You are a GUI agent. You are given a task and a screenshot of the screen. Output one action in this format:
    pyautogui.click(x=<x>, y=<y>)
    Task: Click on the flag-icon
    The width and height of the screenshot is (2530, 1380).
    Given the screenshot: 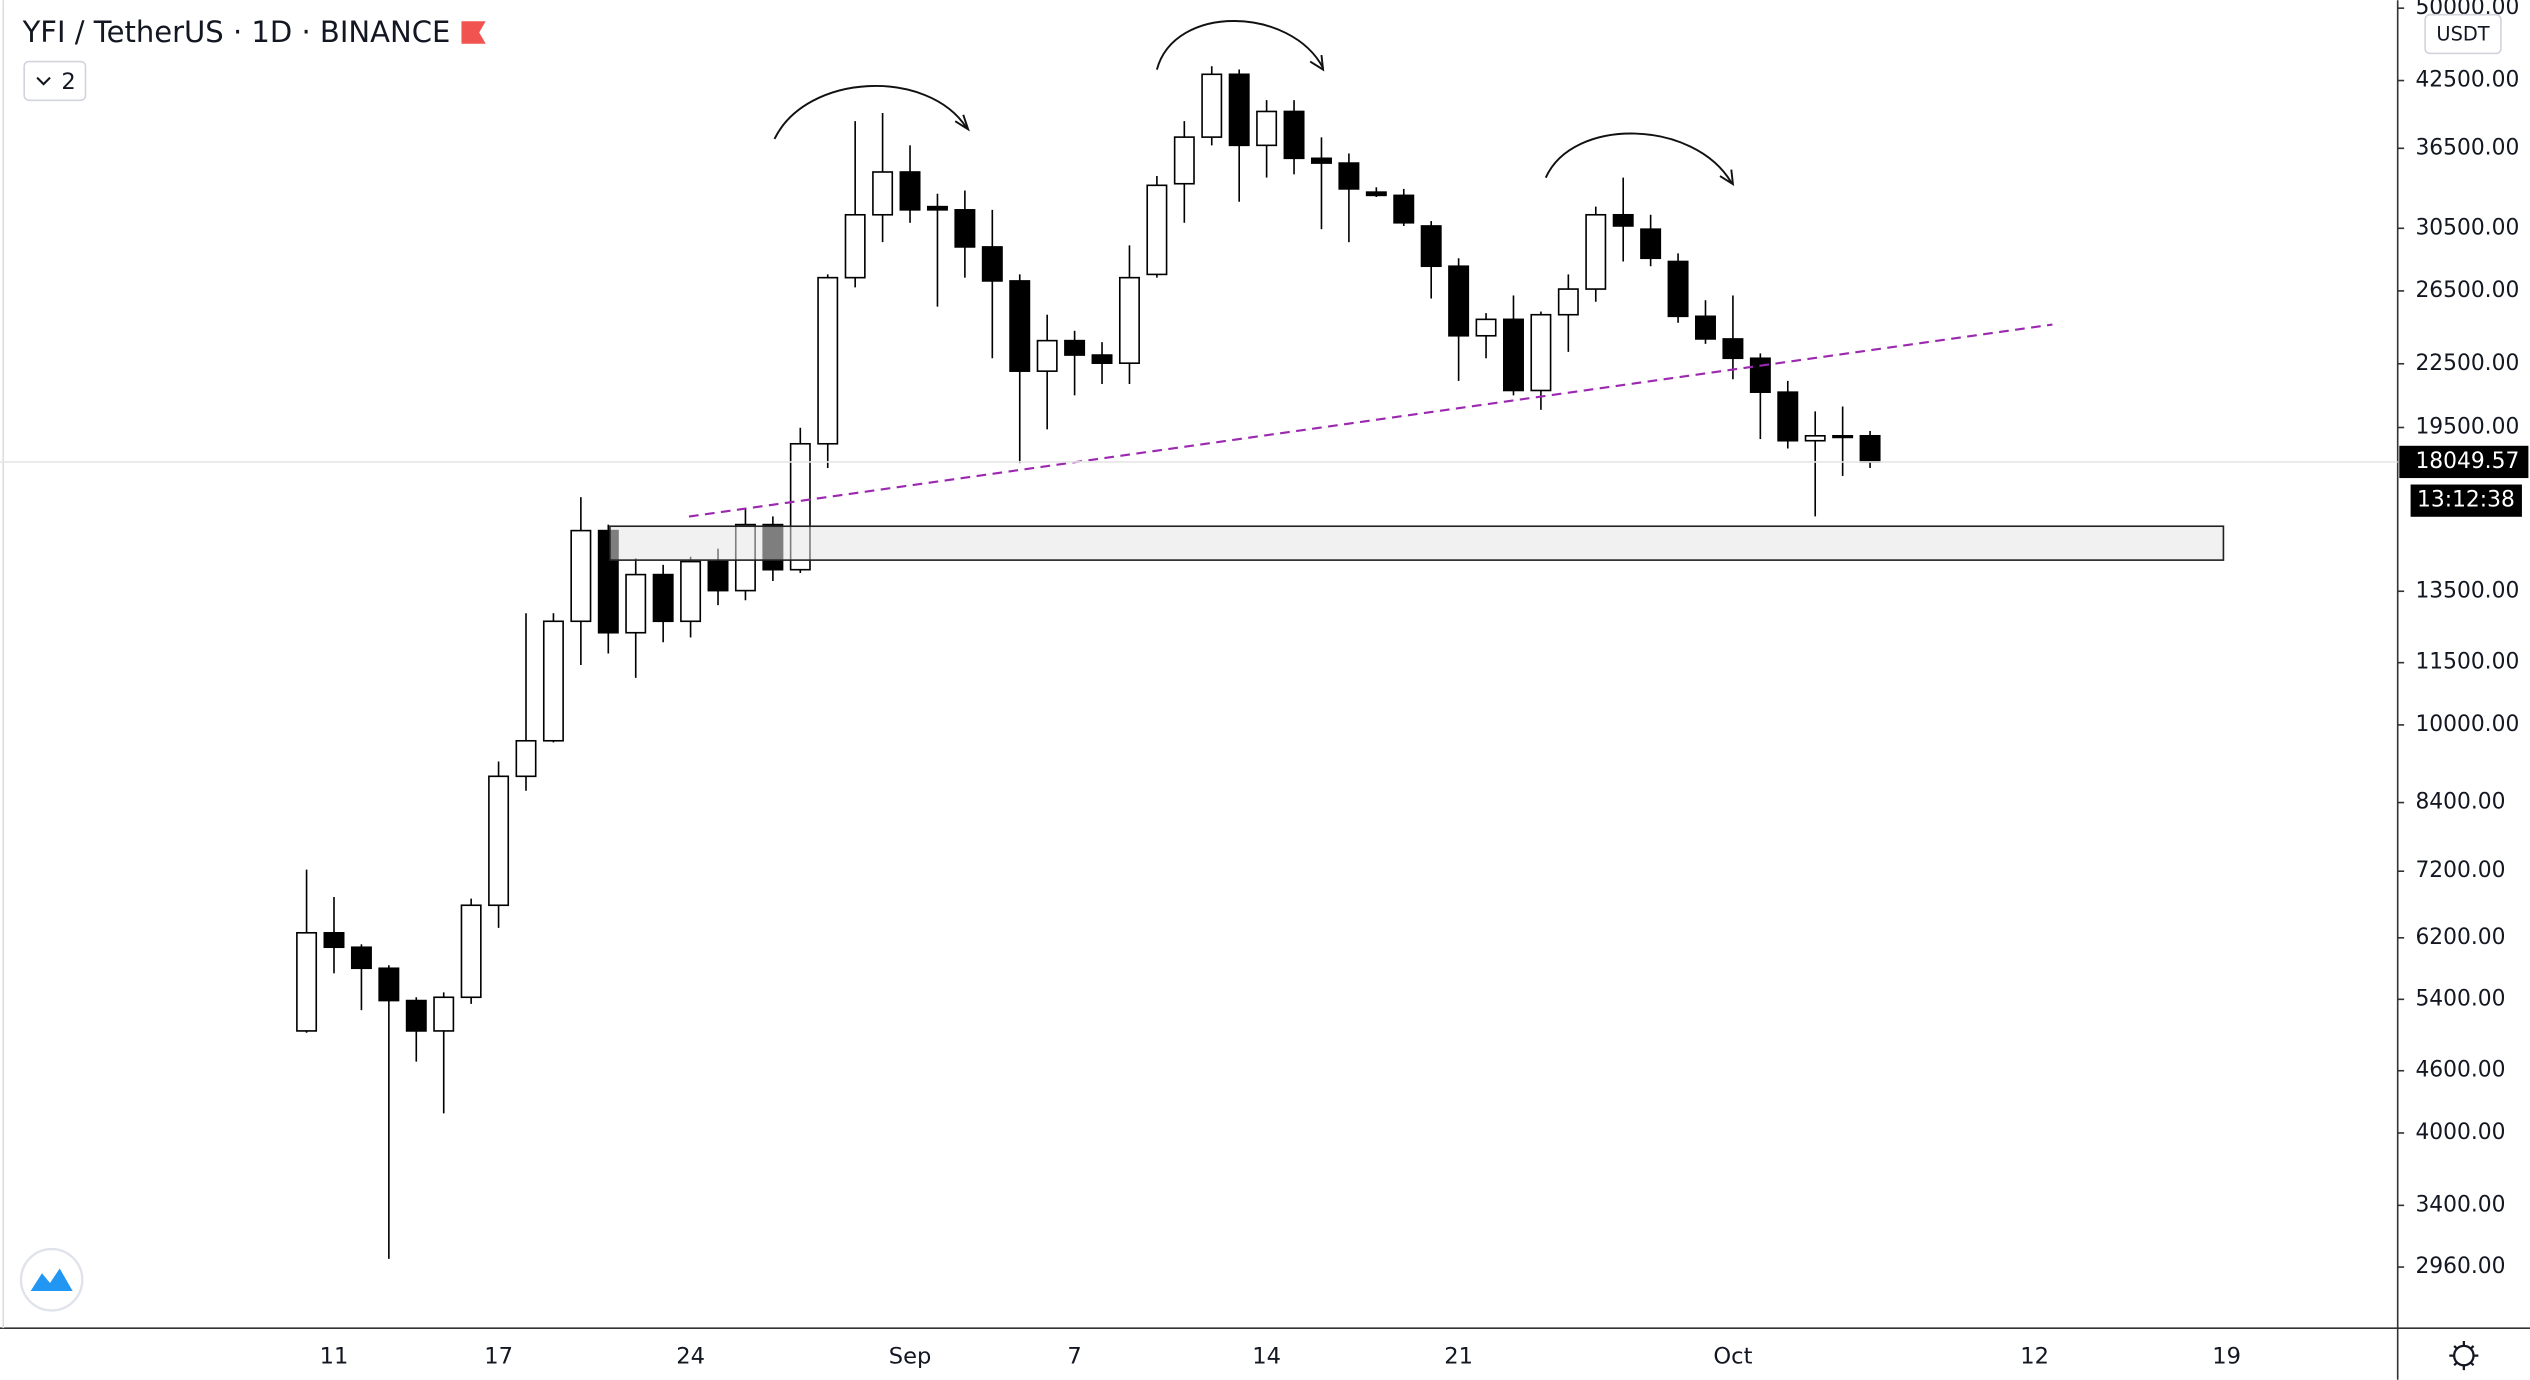 What is the action you would take?
    pyautogui.click(x=473, y=32)
    